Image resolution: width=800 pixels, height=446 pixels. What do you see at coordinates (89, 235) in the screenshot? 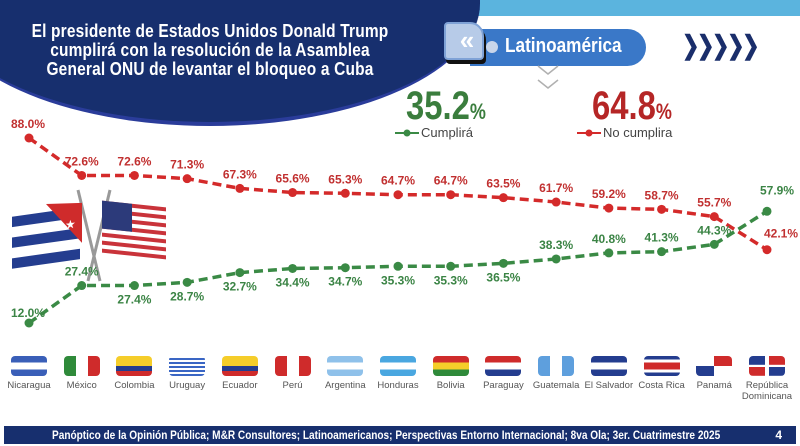
I see `cuba-usa-flags-illustration: ★` at bounding box center [89, 235].